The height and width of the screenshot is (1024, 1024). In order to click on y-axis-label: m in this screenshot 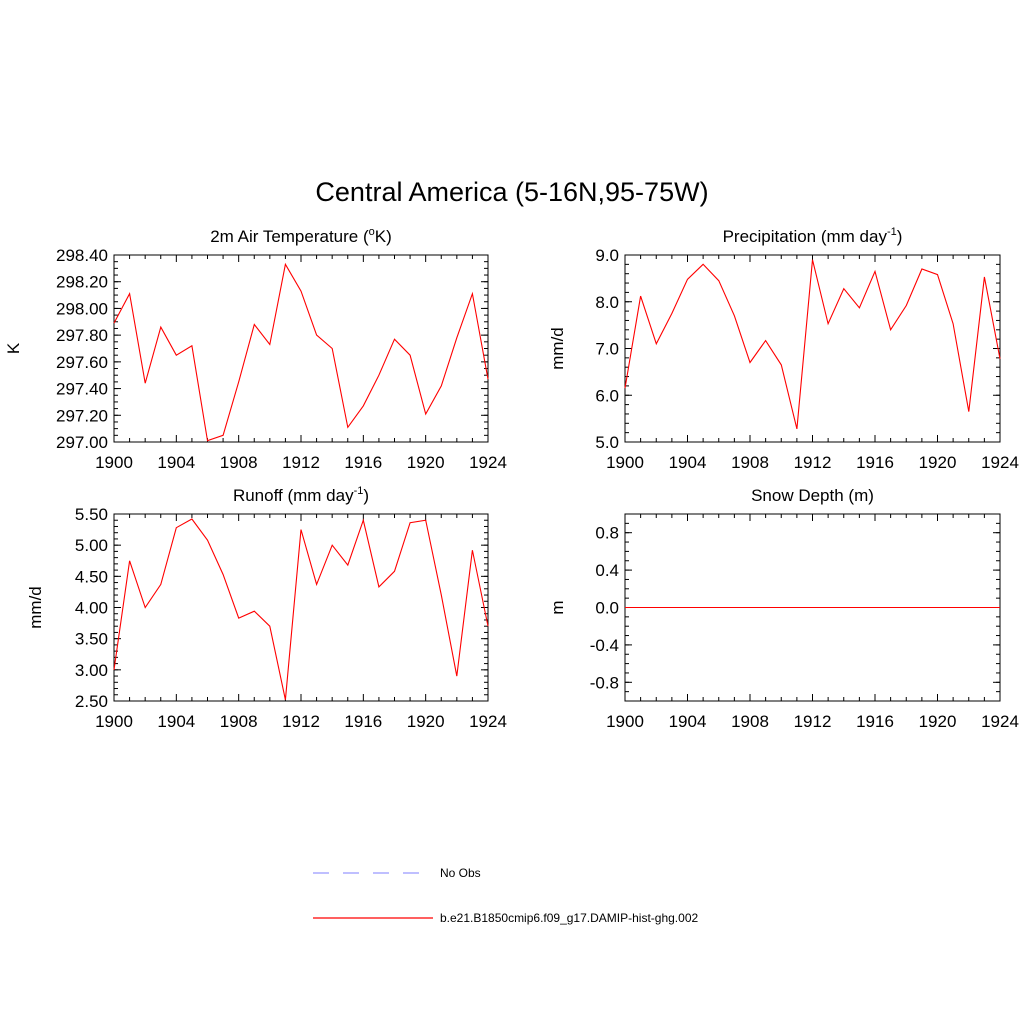, I will do `click(557, 607)`.